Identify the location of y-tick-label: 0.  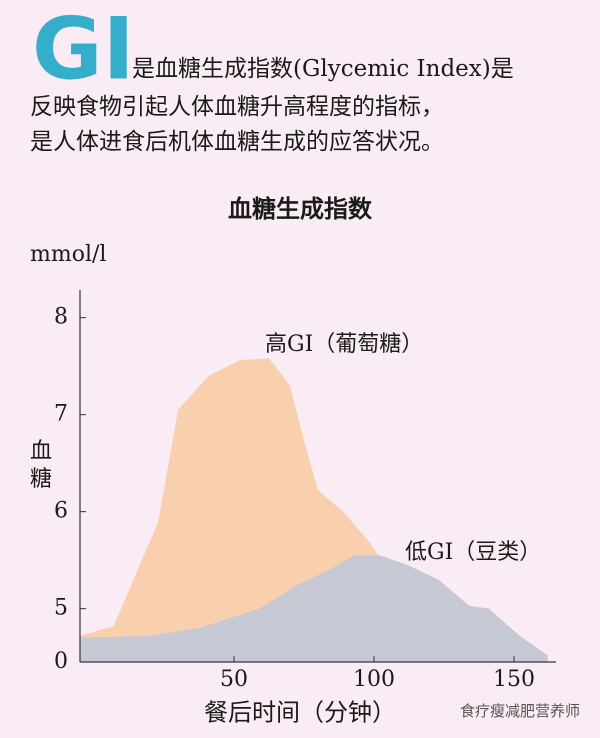
(61, 661).